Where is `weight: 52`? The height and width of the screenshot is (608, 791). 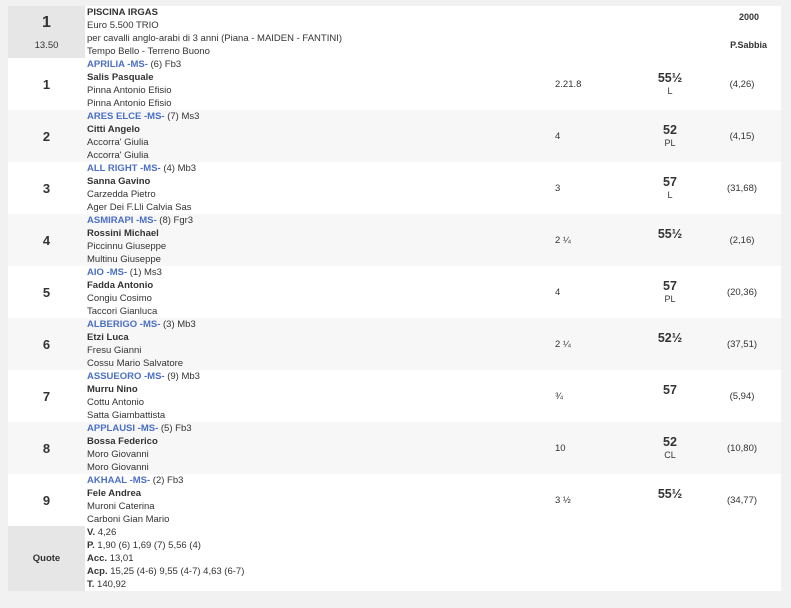
weight: 52 is located at coordinates (670, 442).